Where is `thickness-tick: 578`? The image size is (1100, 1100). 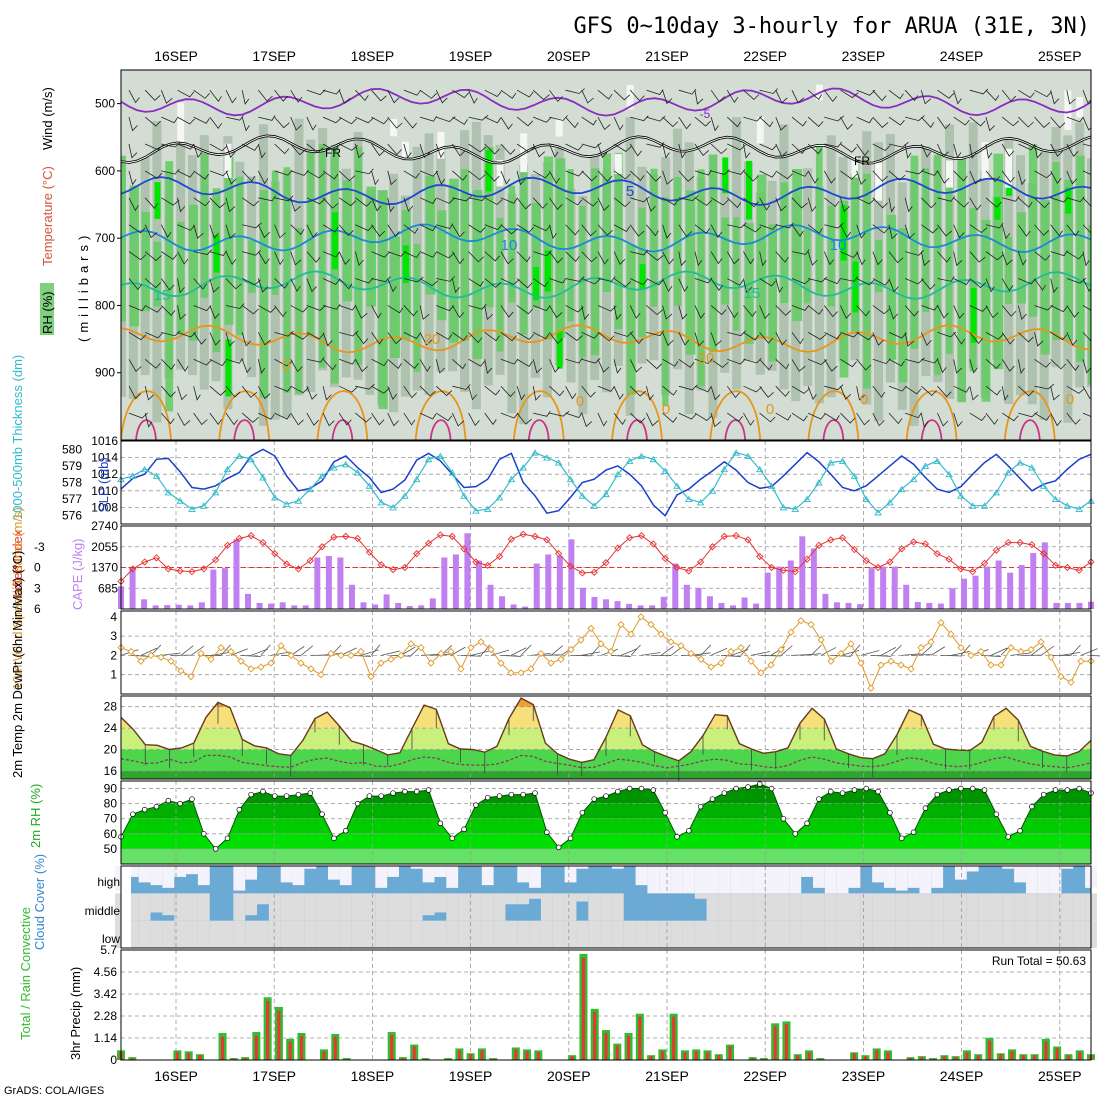
thickness-tick: 578 is located at coordinates (72, 483).